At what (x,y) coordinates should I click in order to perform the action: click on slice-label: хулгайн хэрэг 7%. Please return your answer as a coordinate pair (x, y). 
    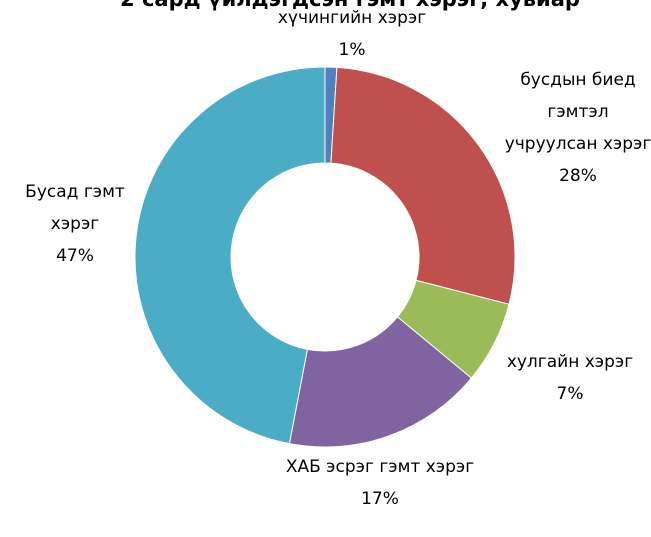
    Looking at the image, I should click on (568, 378).